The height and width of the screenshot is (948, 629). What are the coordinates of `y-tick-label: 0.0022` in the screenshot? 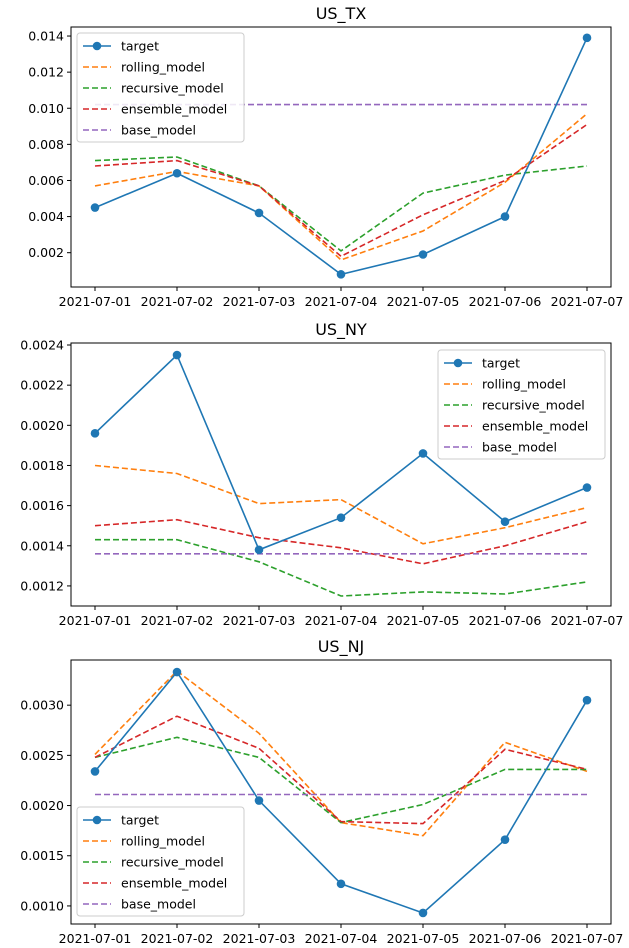 It's located at (42, 385).